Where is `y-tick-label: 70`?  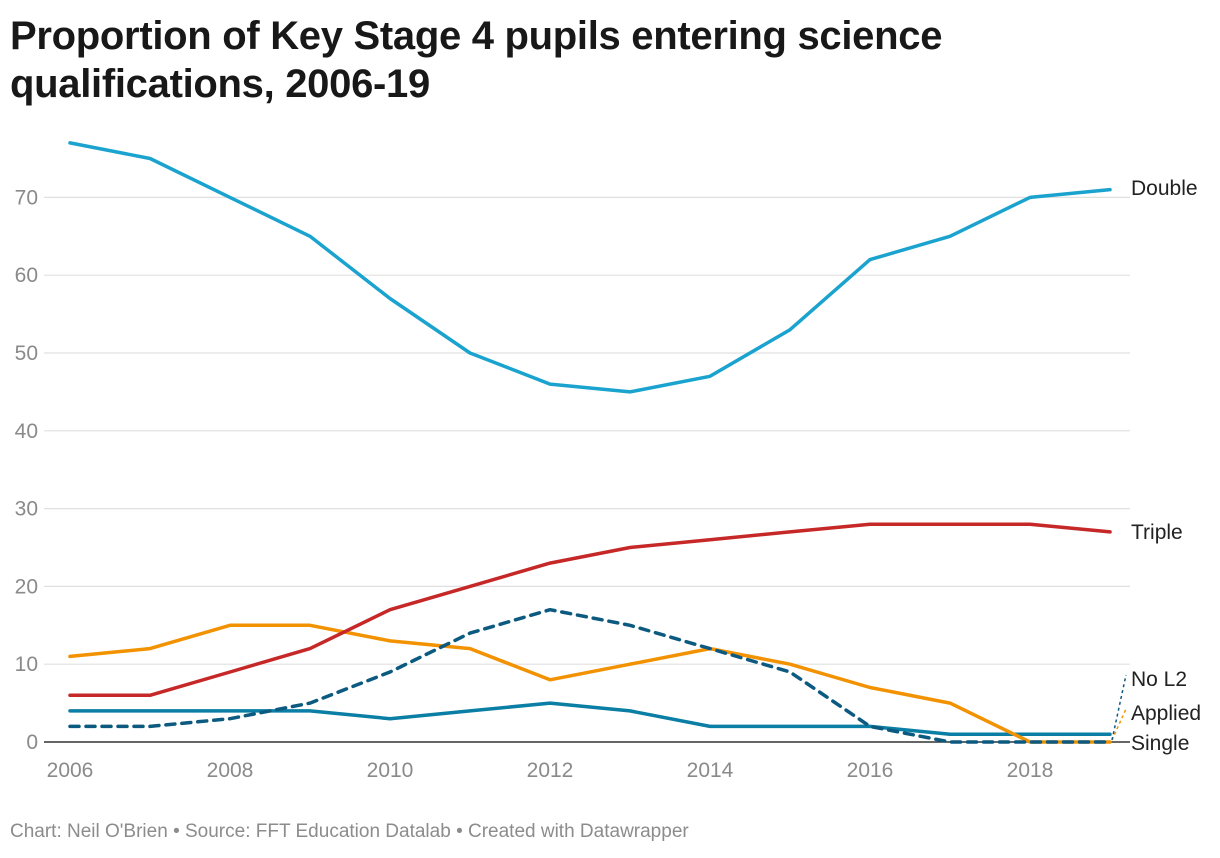
y-tick-label: 70 is located at coordinates (26, 197).